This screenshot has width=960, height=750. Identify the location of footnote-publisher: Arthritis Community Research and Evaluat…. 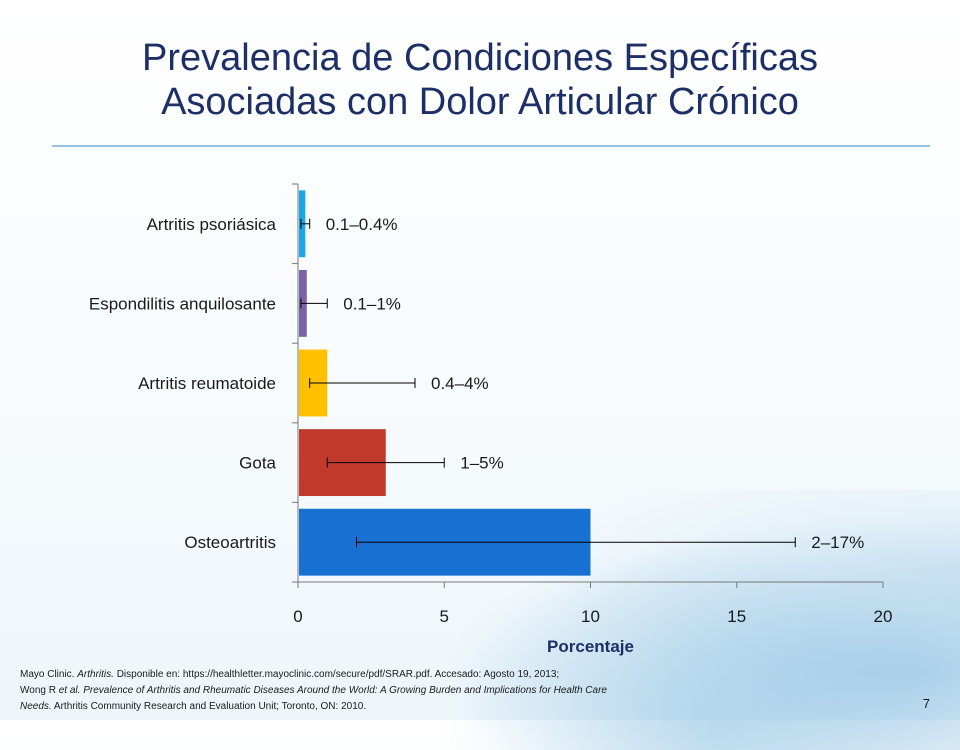
(209, 706).